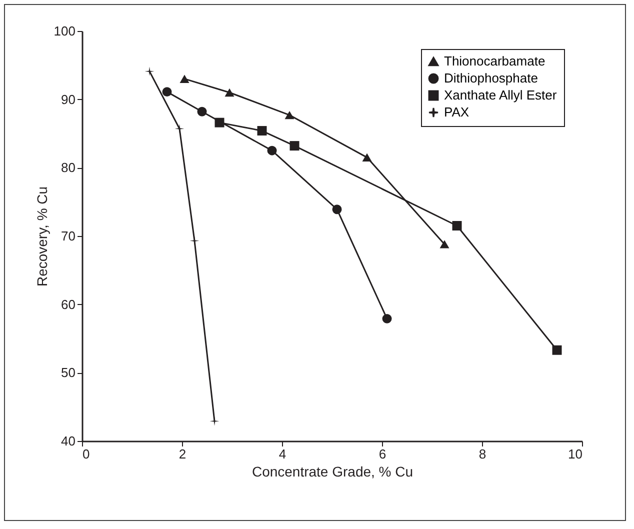 This screenshot has width=634, height=529. I want to click on x-tick-label: 10, so click(575, 454).